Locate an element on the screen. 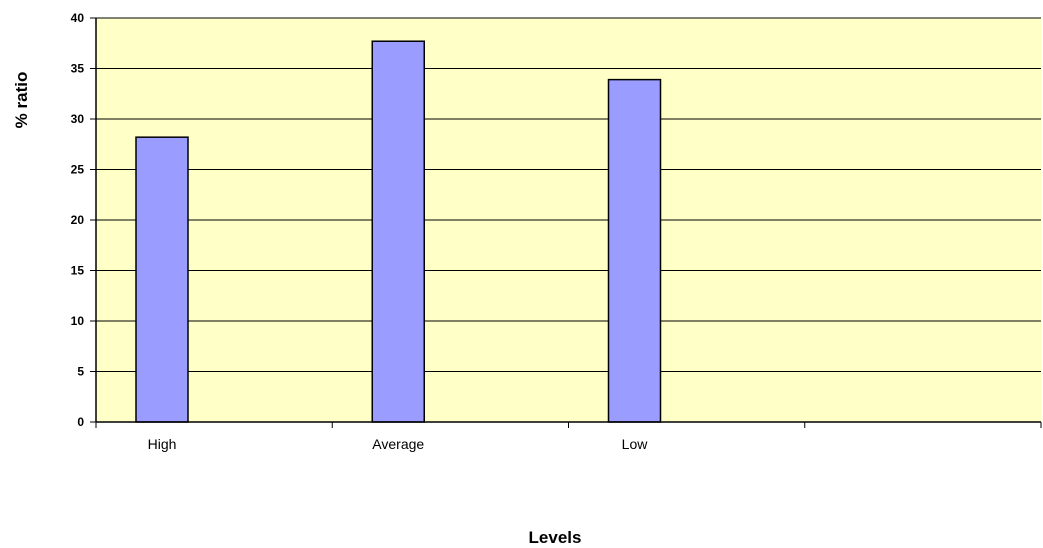 This screenshot has height=548, width=1043. bar-average is located at coordinates (398, 231).